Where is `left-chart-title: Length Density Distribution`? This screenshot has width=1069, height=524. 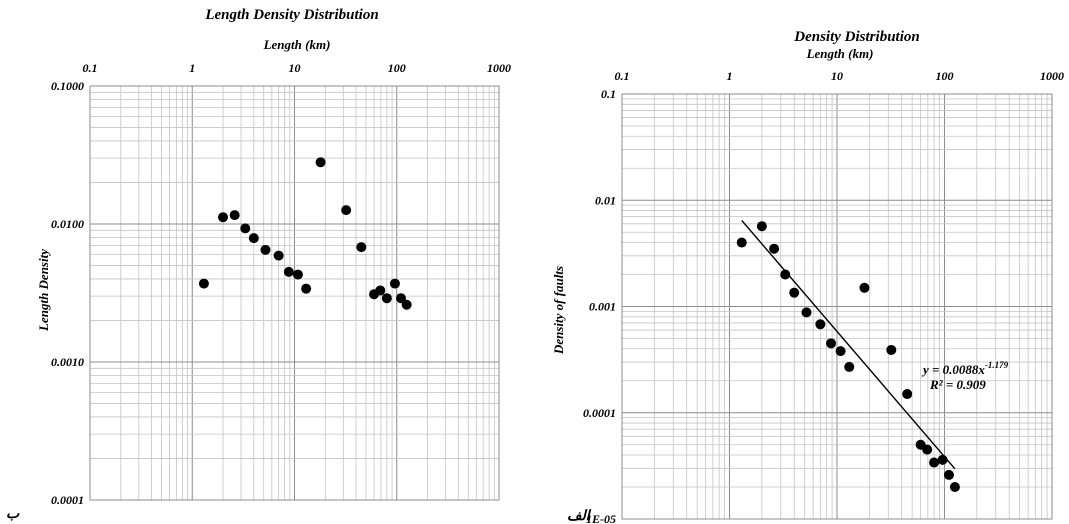
left-chart-title: Length Density Distribution is located at coordinates (291, 15).